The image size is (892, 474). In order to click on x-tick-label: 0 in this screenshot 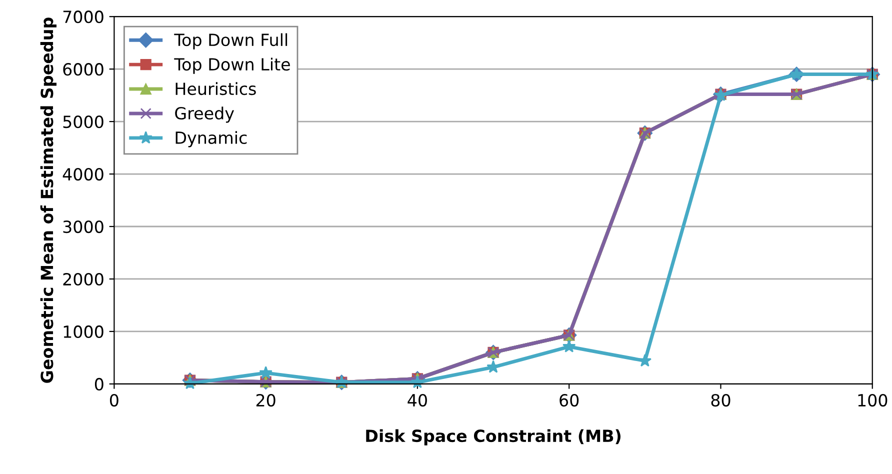, I will do `click(114, 400)`.